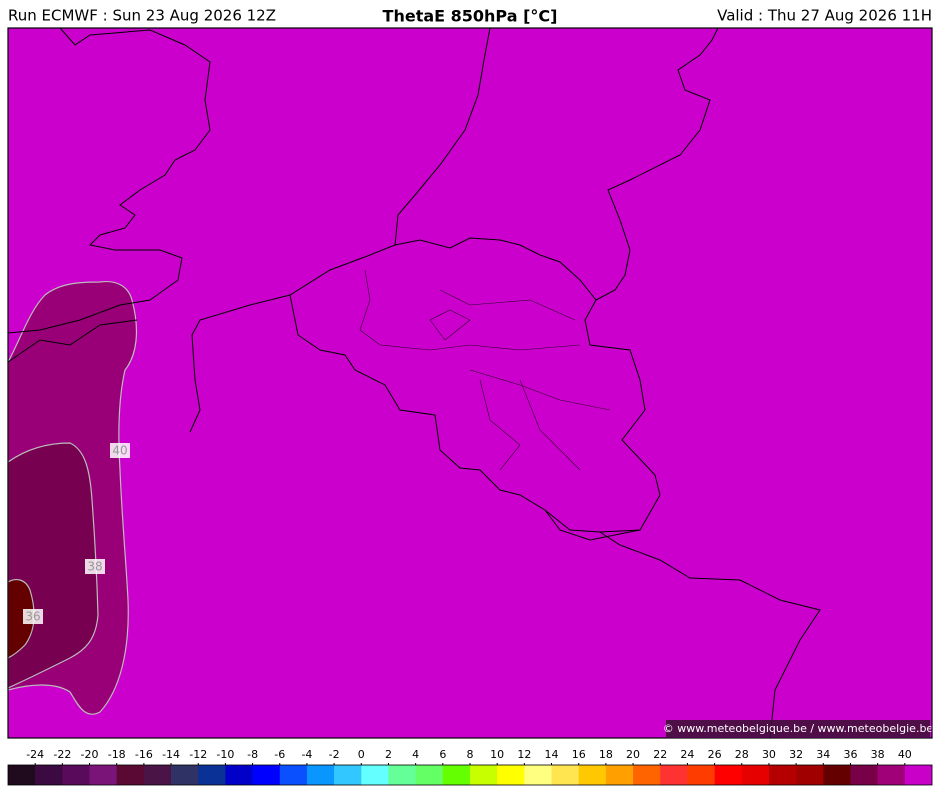 This screenshot has width=940, height=800. Describe the element at coordinates (442, 754) in the screenshot. I see `colorbar-label: 6` at that location.